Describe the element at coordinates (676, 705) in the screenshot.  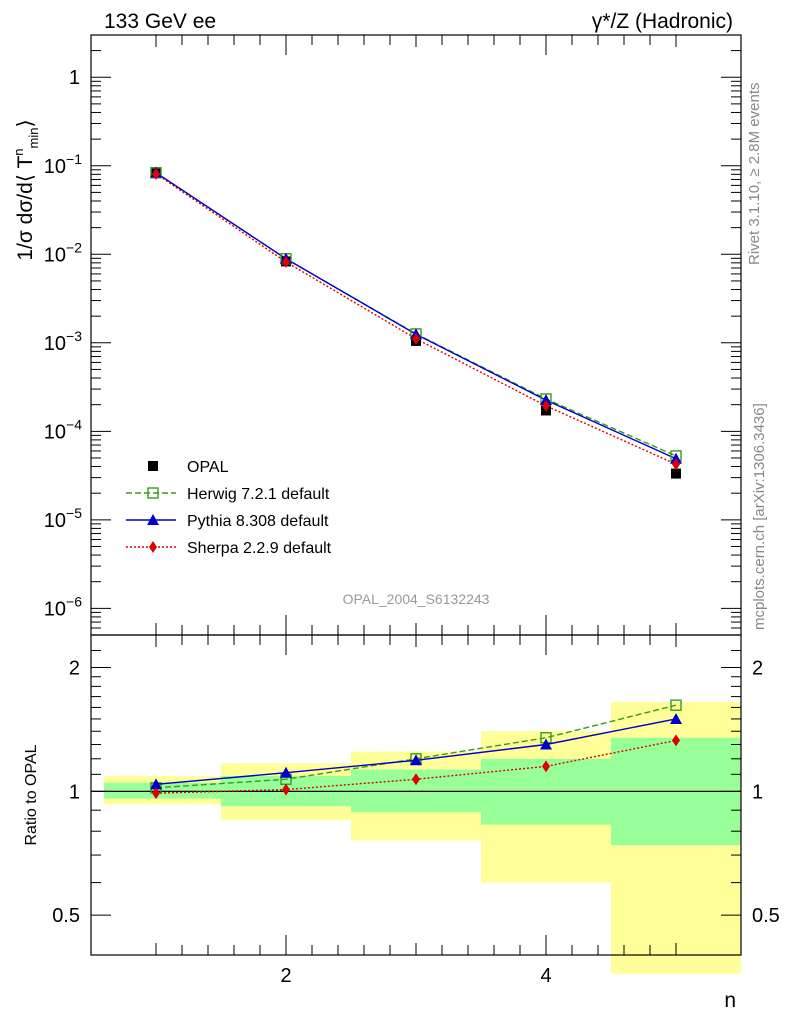
I see `ratio-point-herwig` at that location.